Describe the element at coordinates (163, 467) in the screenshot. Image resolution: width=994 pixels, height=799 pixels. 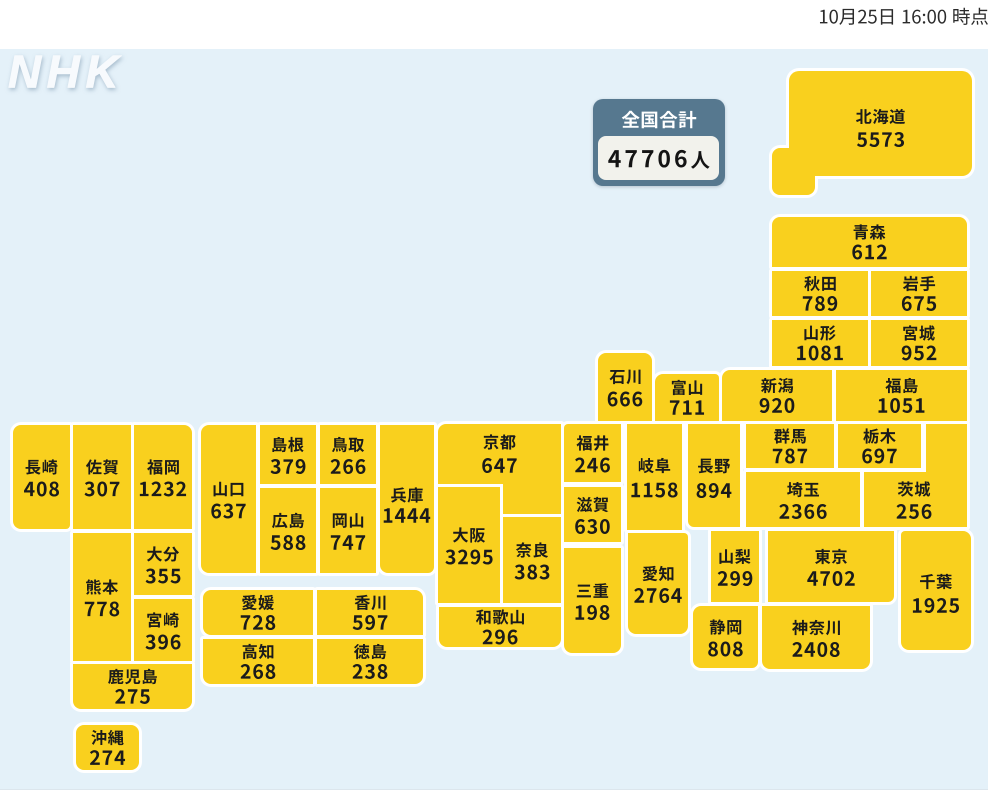
I see `tile-fukuoka-name-glyphs` at that location.